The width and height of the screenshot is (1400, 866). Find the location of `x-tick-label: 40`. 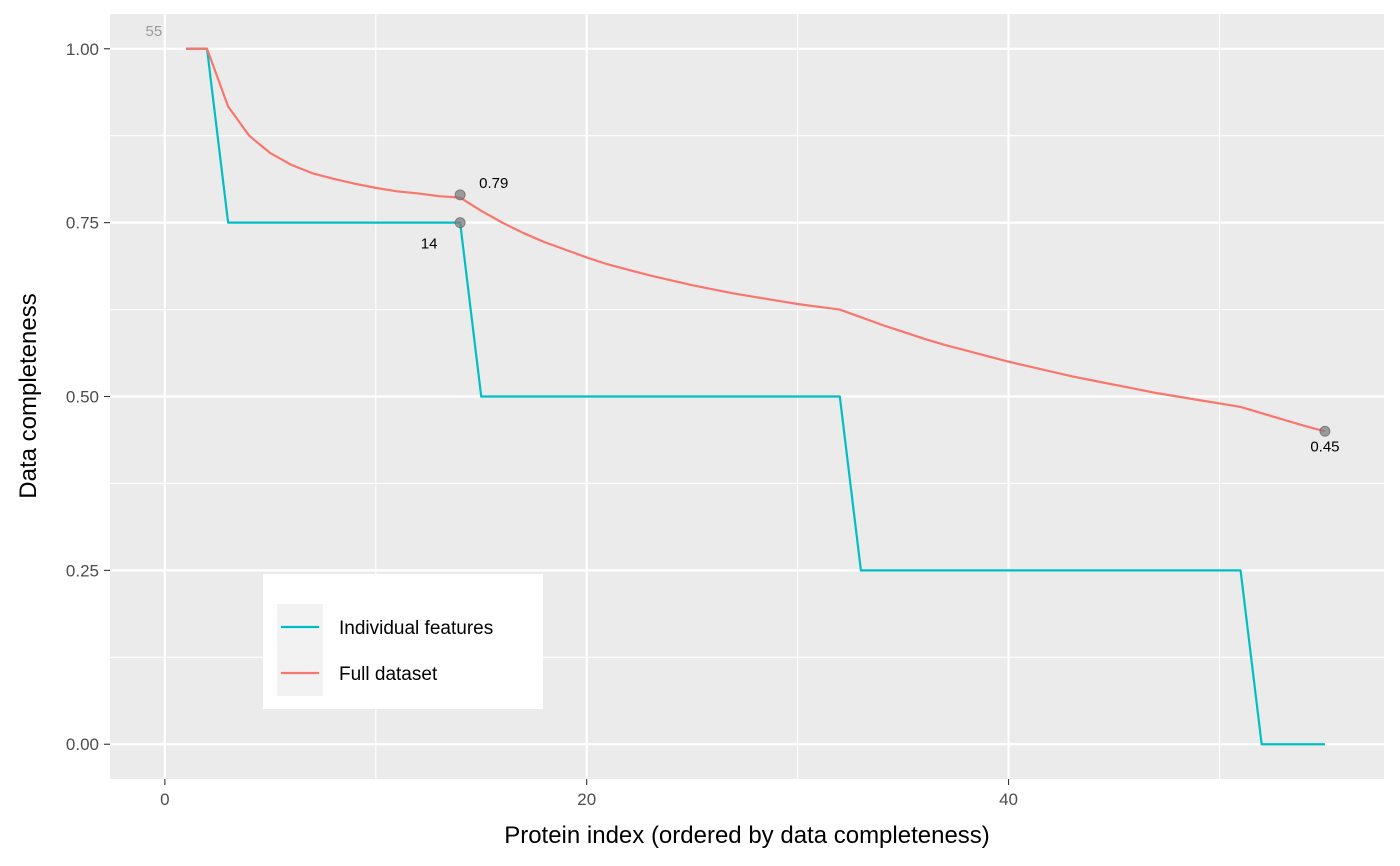

x-tick-label: 40 is located at coordinates (1008, 799).